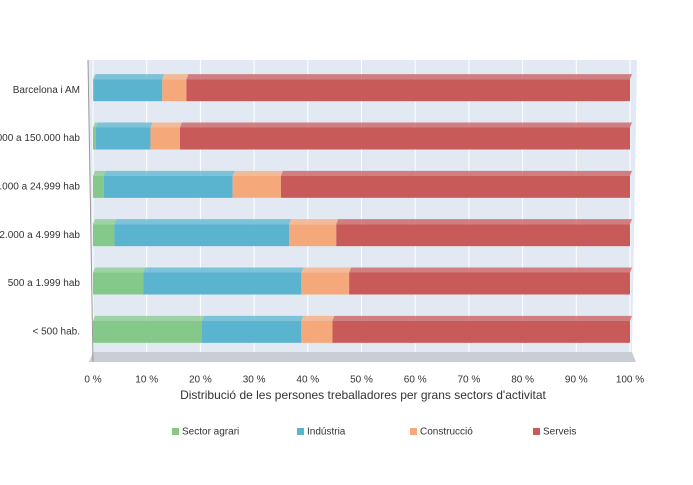  What do you see at coordinates (44, 283) in the screenshot?
I see `y-tick-label: 500 a 1.999 hab` at bounding box center [44, 283].